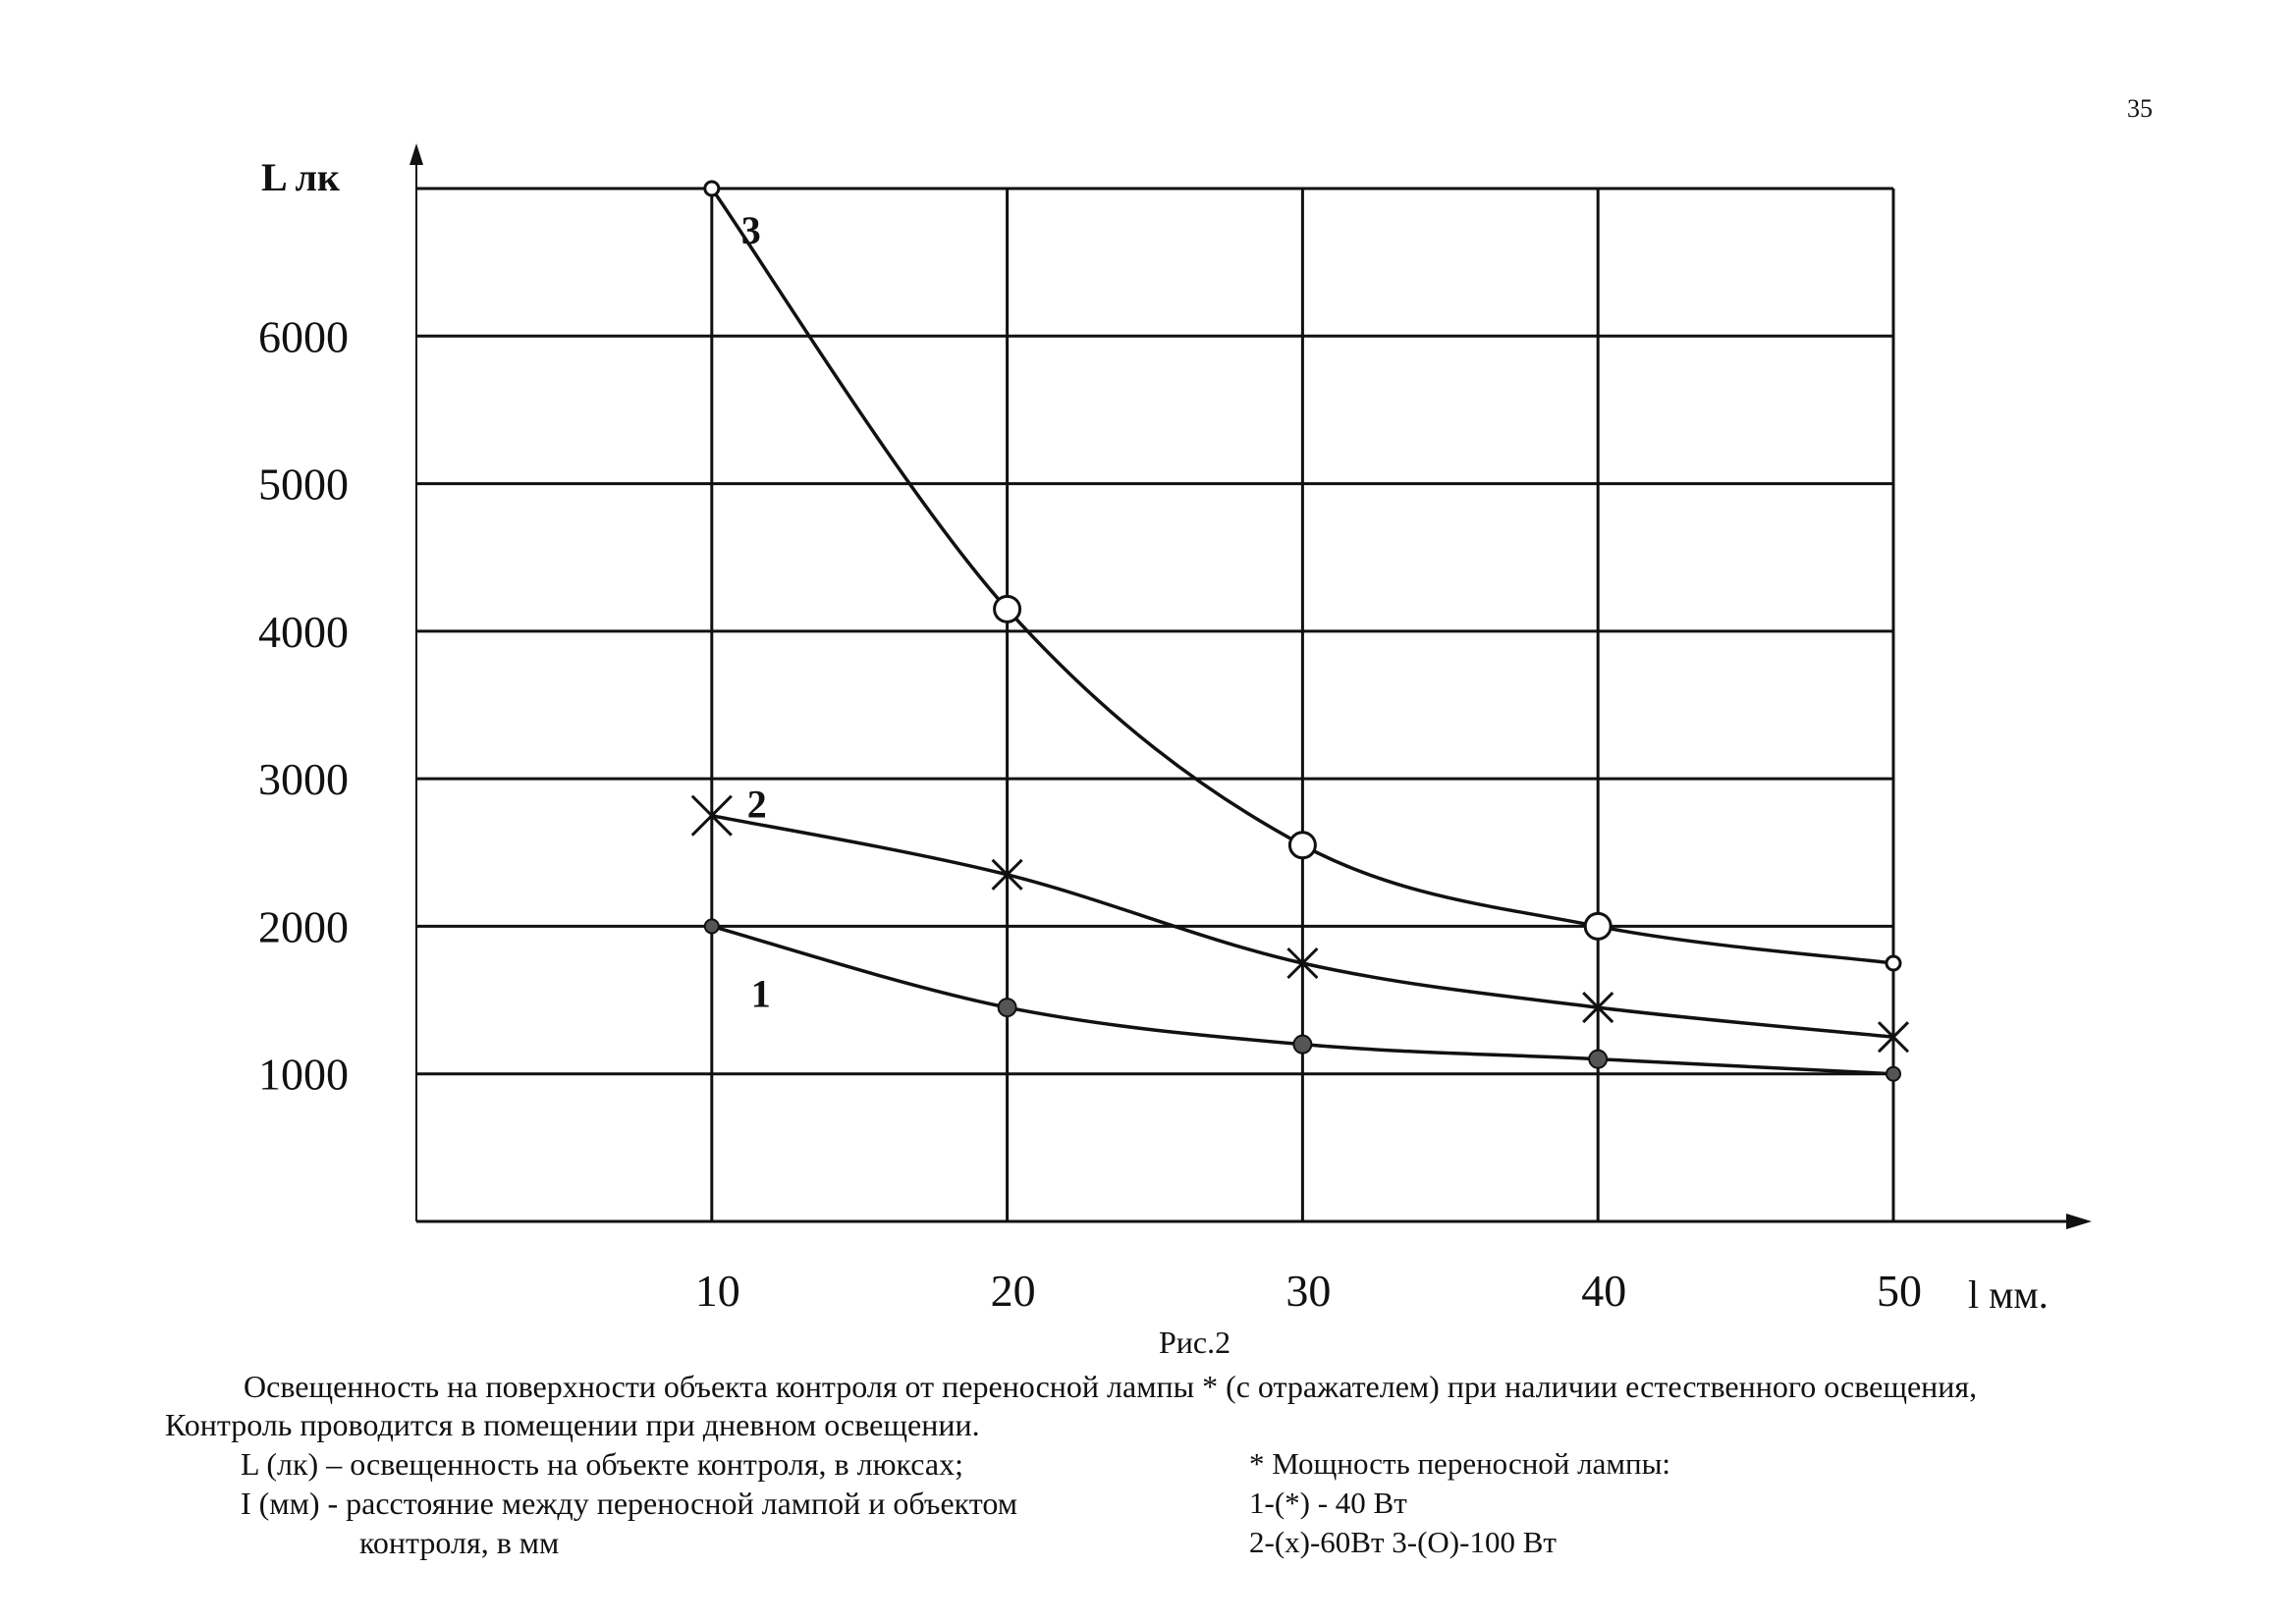 The image size is (2296, 1623). What do you see at coordinates (459, 1542) in the screenshot?
I see `definition-I-continued: контроля, в мм` at bounding box center [459, 1542].